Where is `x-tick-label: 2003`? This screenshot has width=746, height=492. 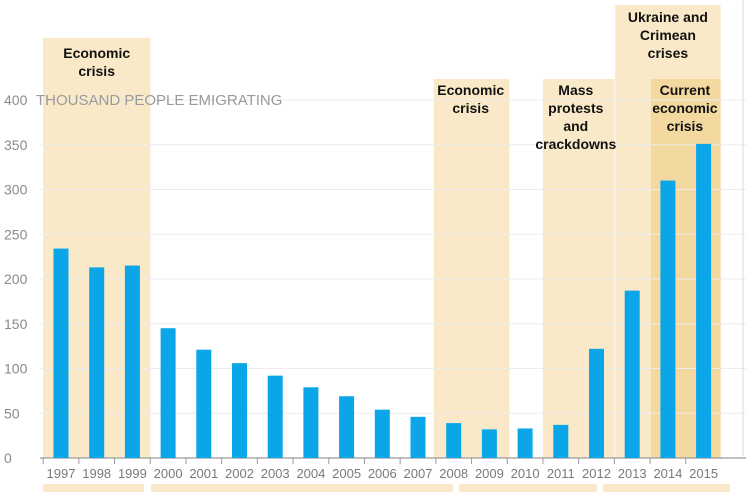
x-tick-label: 2003 is located at coordinates (275, 473).